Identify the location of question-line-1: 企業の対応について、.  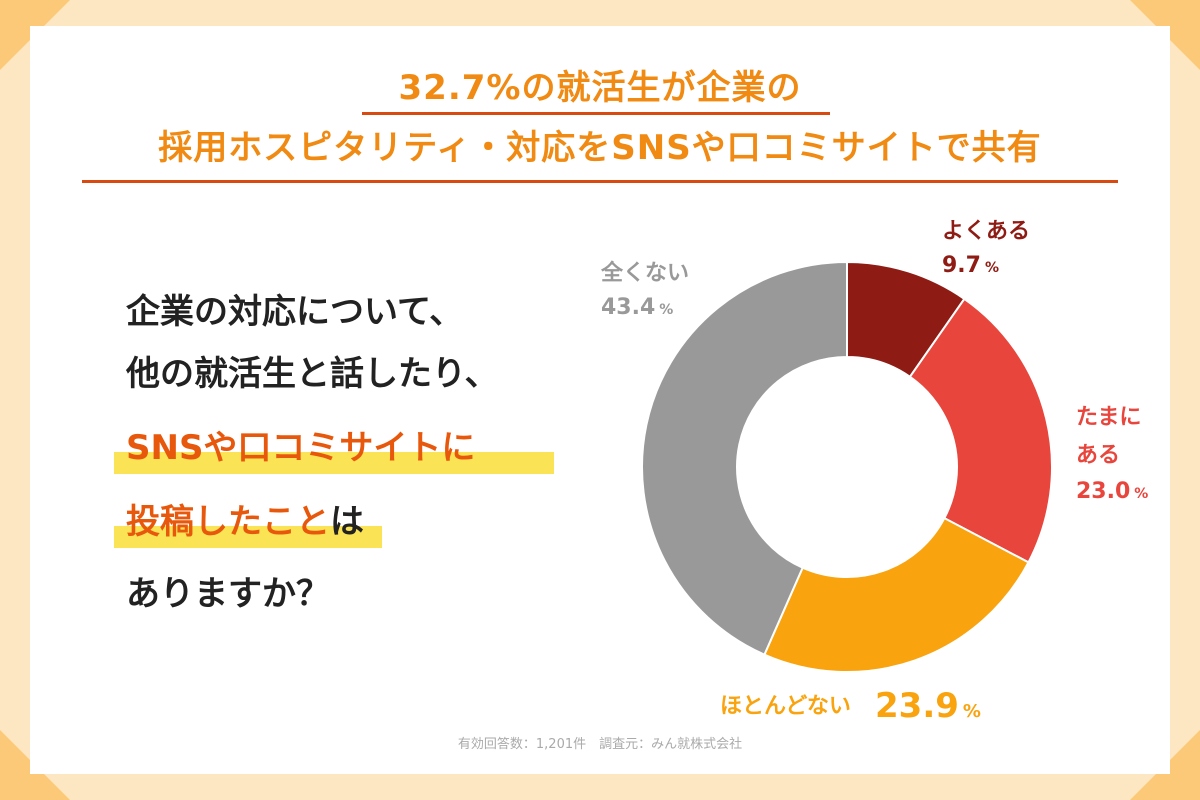
(295, 312).